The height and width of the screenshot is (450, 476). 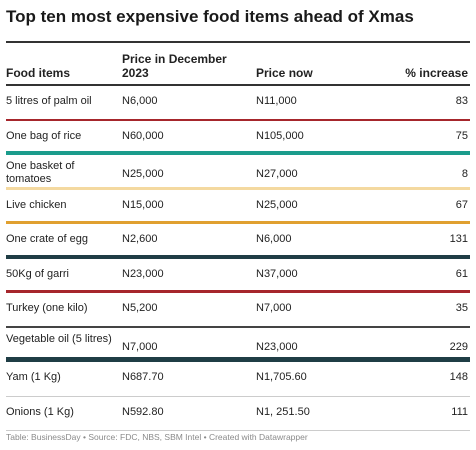 I want to click on cell-price-dec-2023: N5,200, so click(x=140, y=308).